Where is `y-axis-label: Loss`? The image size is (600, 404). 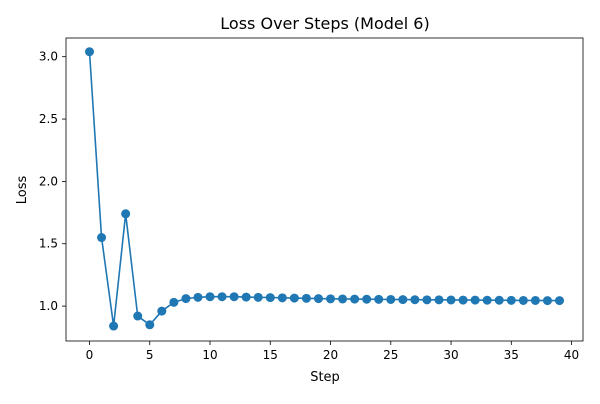
y-axis-label: Loss is located at coordinates (22, 190).